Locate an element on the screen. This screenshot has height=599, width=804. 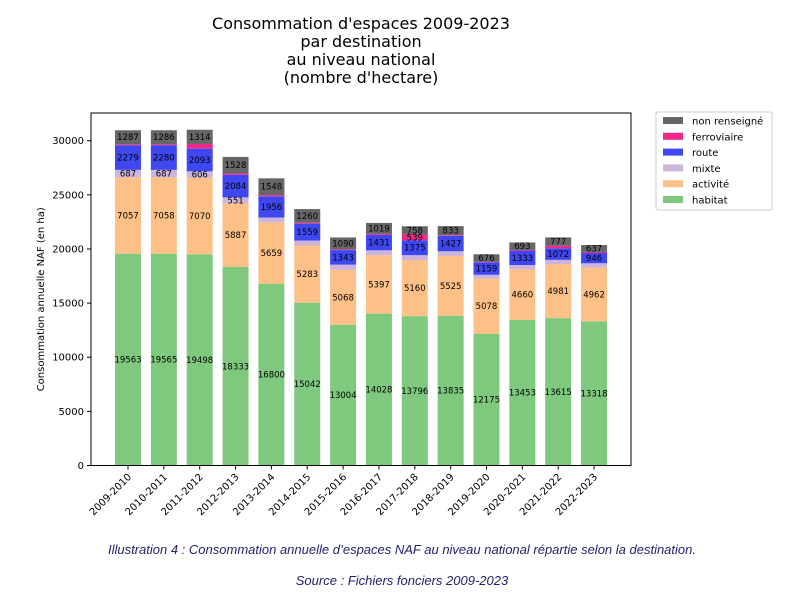
segment-label: 1375 is located at coordinates (415, 249).